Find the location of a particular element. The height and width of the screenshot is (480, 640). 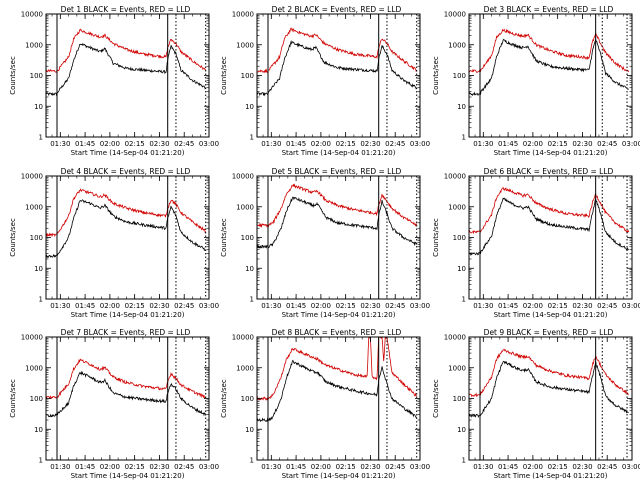

panel-title: Det 1 BLACK = Events, RED = LLD is located at coordinates (126, 9).